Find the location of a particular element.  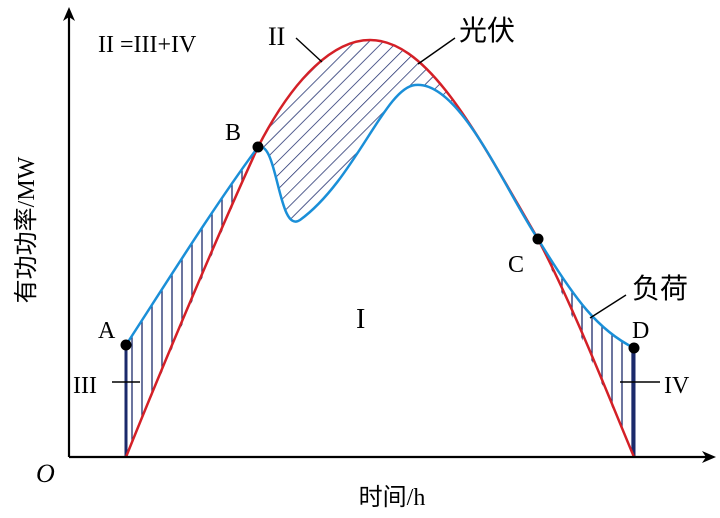

region-iii-label: III is located at coordinates (85, 386).